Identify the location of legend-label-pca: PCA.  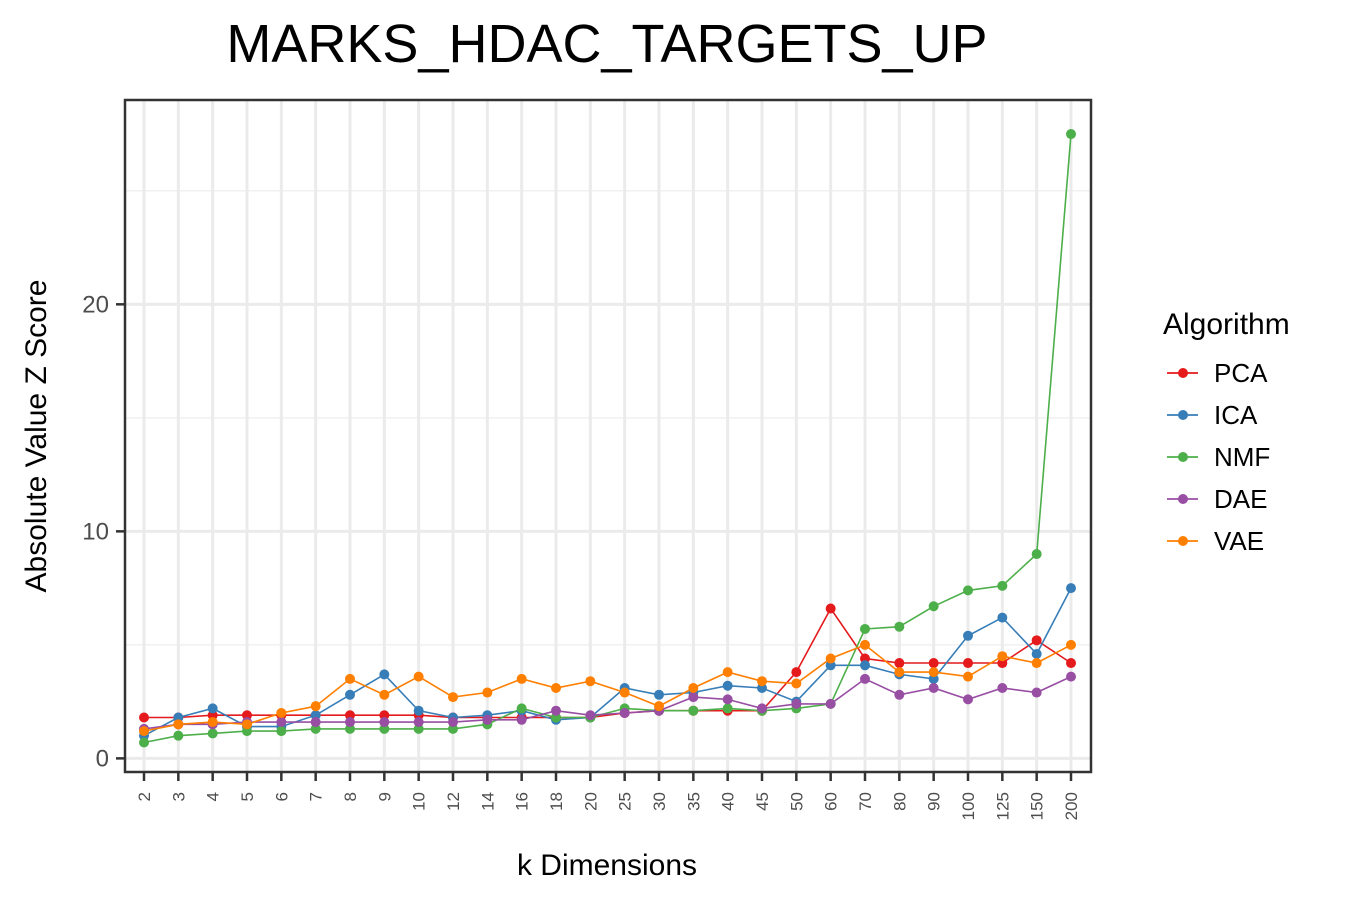
(1241, 373).